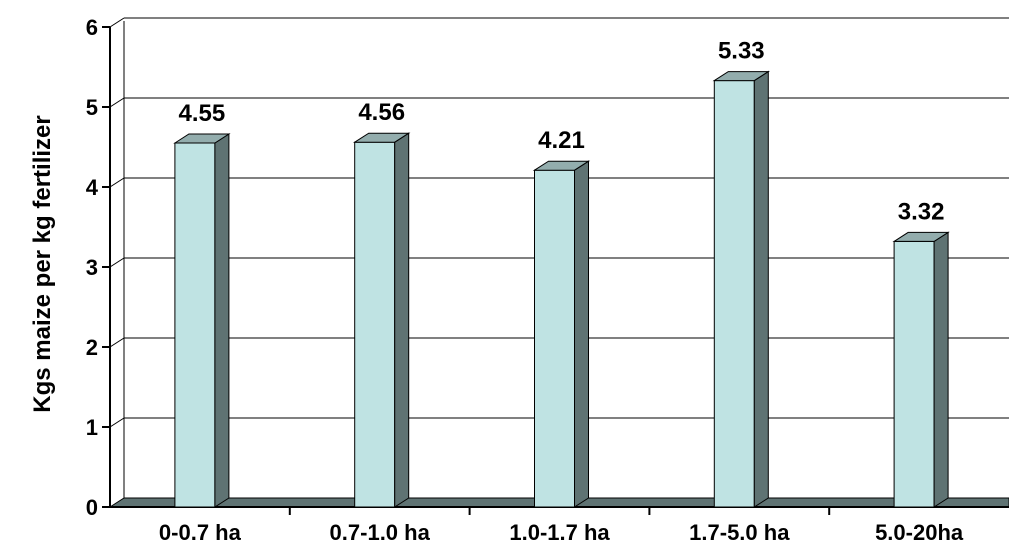 The height and width of the screenshot is (548, 1009). I want to click on y-tick-label: 0, so click(92, 507).